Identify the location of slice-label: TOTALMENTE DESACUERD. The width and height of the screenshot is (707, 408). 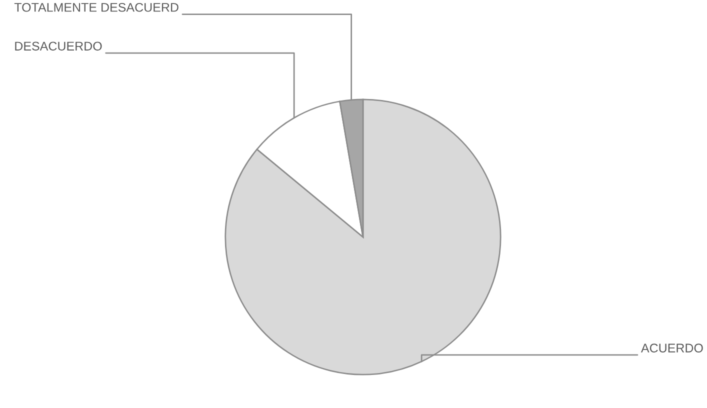
(96, 7).